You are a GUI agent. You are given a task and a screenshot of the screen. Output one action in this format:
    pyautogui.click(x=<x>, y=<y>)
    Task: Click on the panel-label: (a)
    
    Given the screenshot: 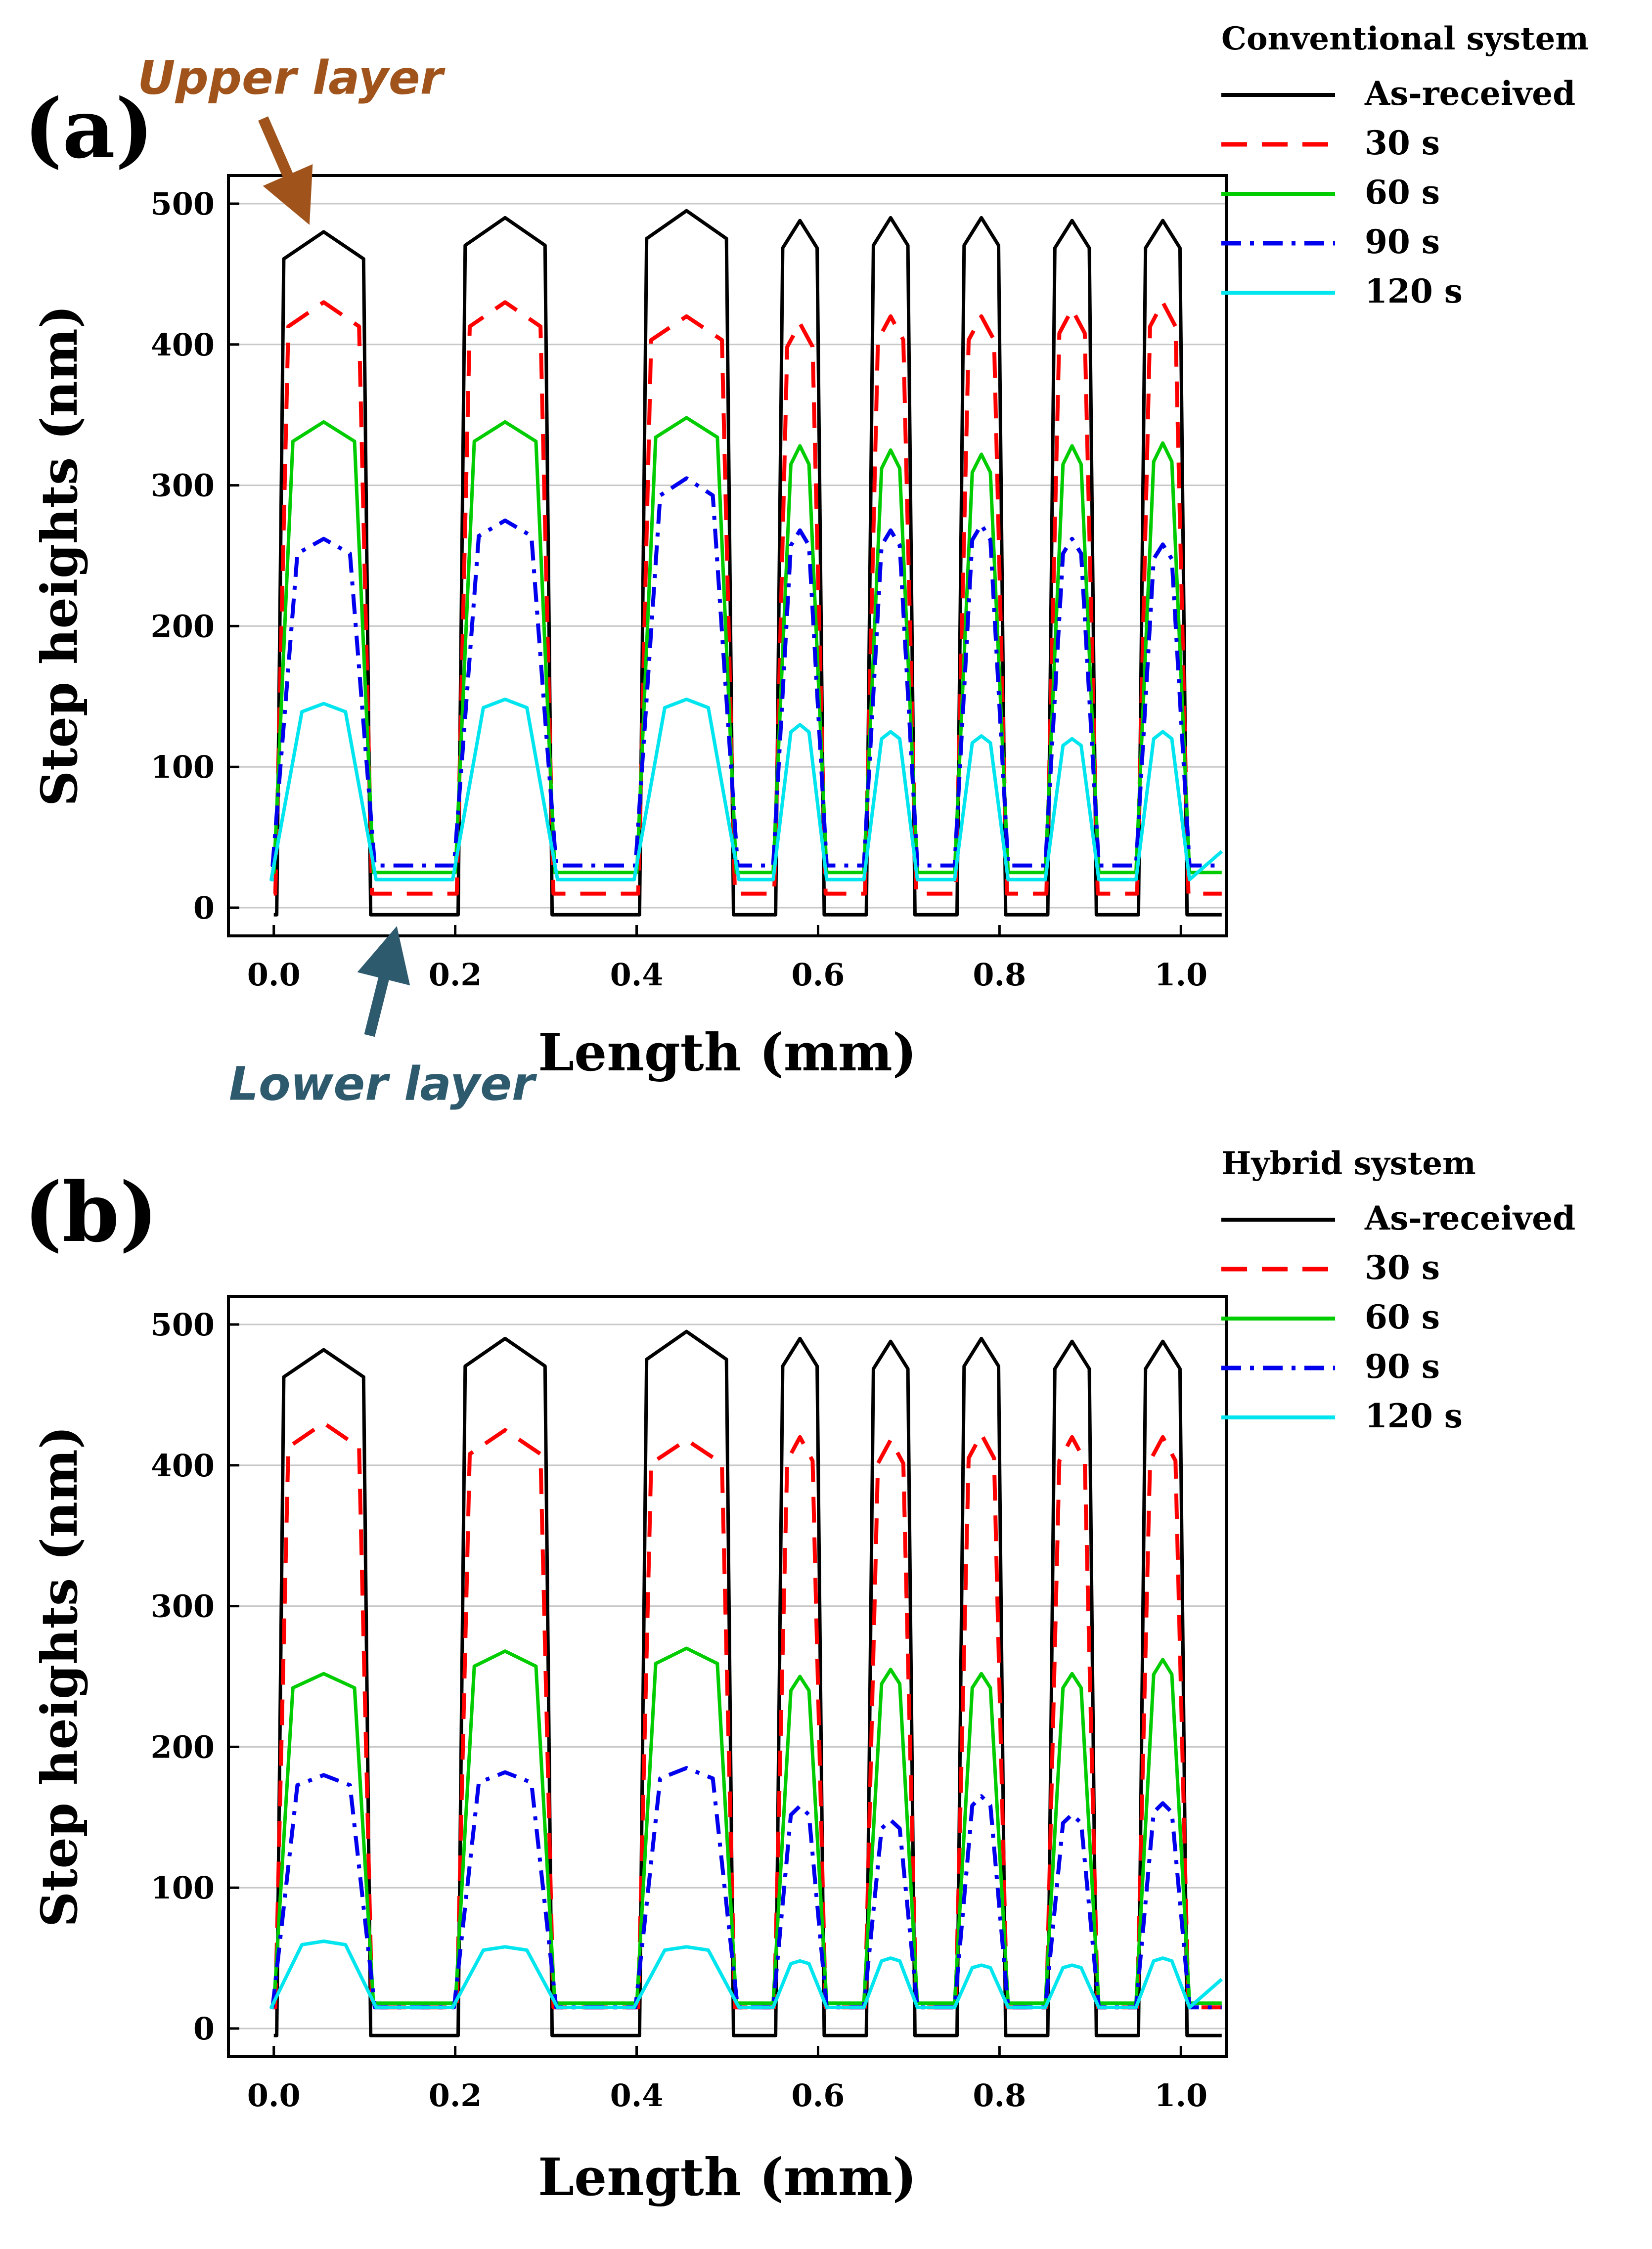 What is the action you would take?
    pyautogui.click(x=89, y=128)
    